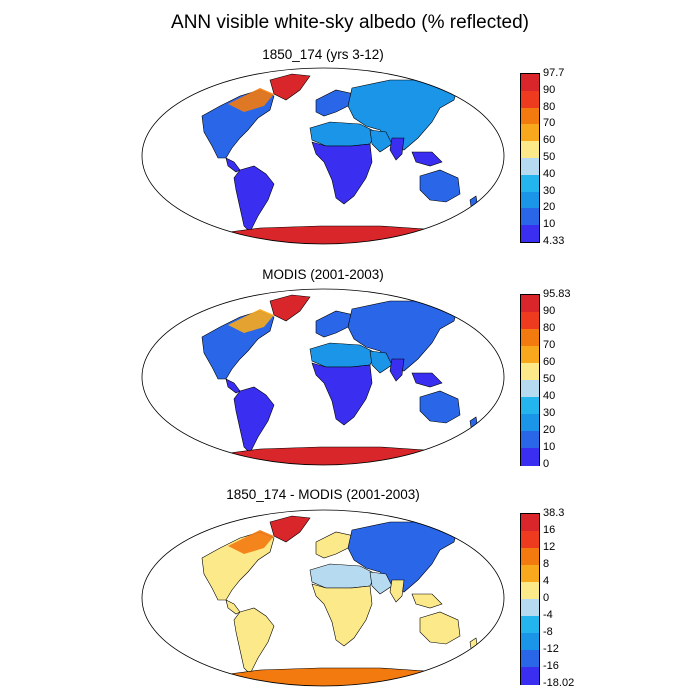 The image size is (700, 700). Describe the element at coordinates (546, 564) in the screenshot. I see `colorbar-tick-label: 8` at that location.